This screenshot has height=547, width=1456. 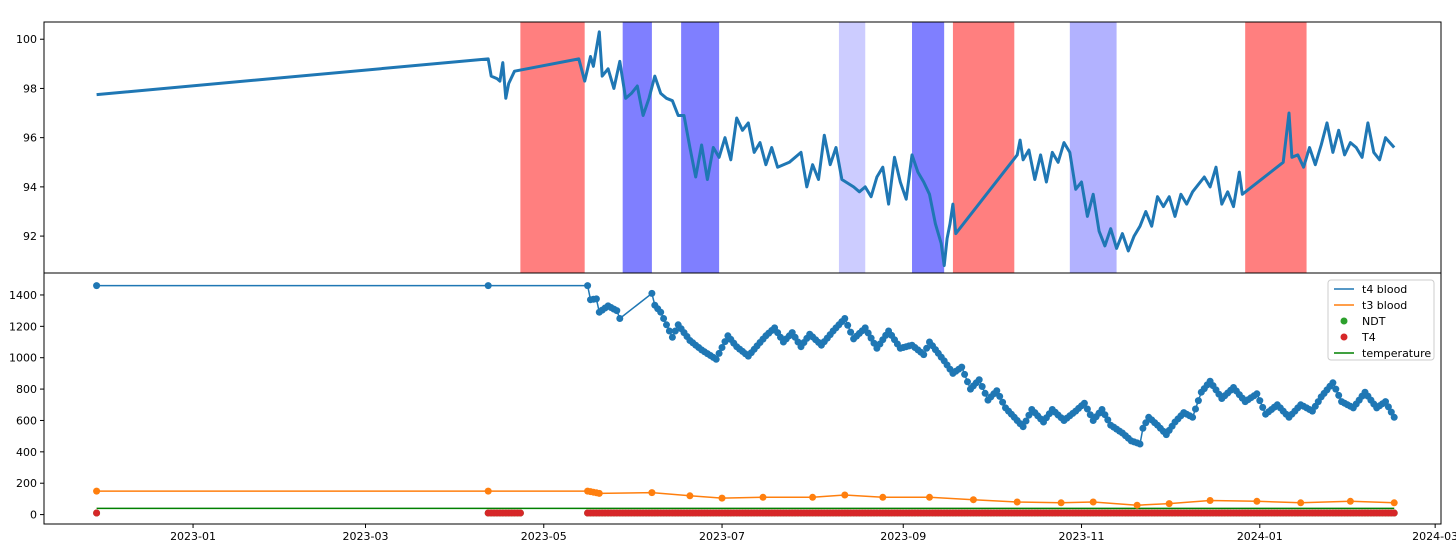 What do you see at coordinates (30, 187) in the screenshot?
I see `top-y-tick-label: 94` at bounding box center [30, 187].